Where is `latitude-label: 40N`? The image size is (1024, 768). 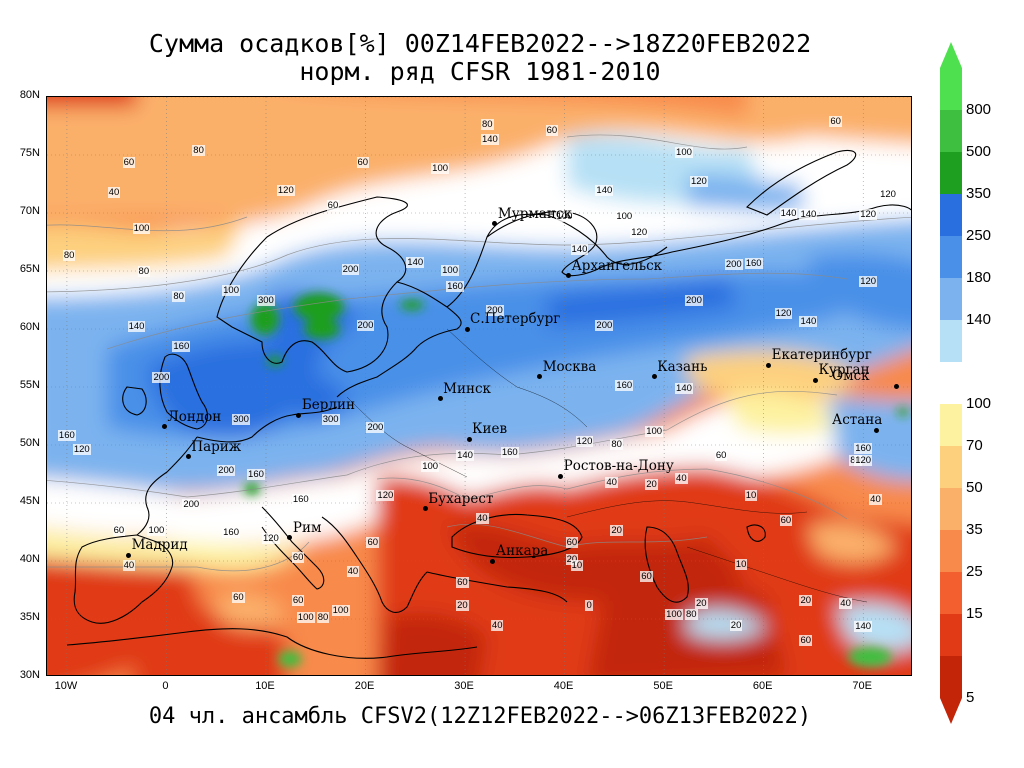 latitude-label: 40N is located at coordinates (29, 559).